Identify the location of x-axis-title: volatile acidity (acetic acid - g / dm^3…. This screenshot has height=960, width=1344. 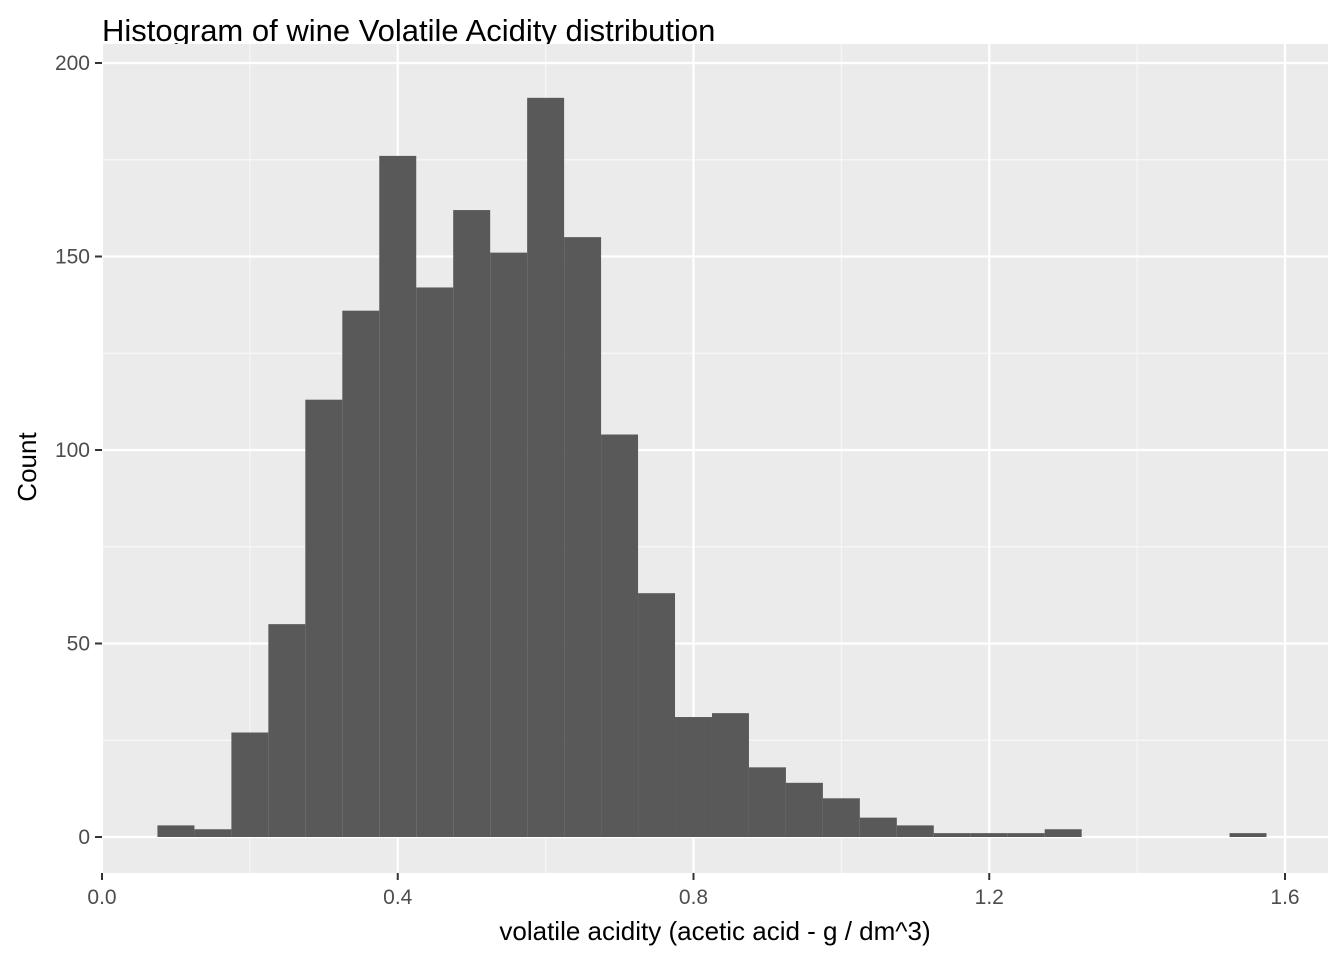
(714, 931).